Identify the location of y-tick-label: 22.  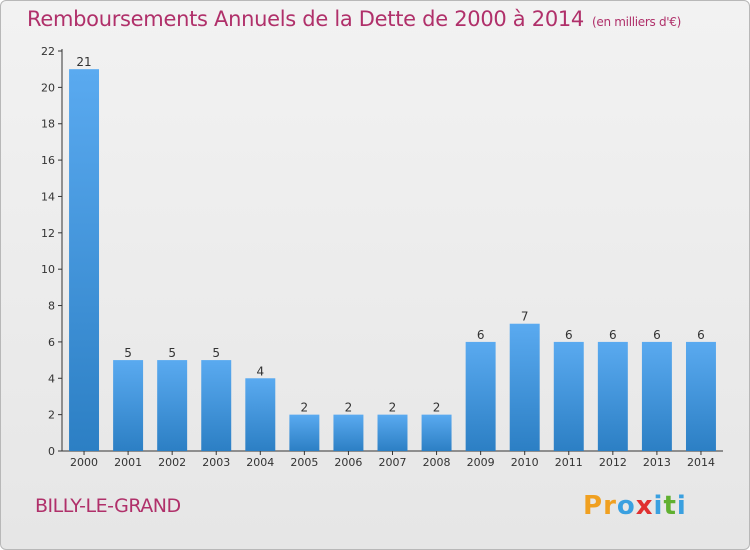
(48, 51).